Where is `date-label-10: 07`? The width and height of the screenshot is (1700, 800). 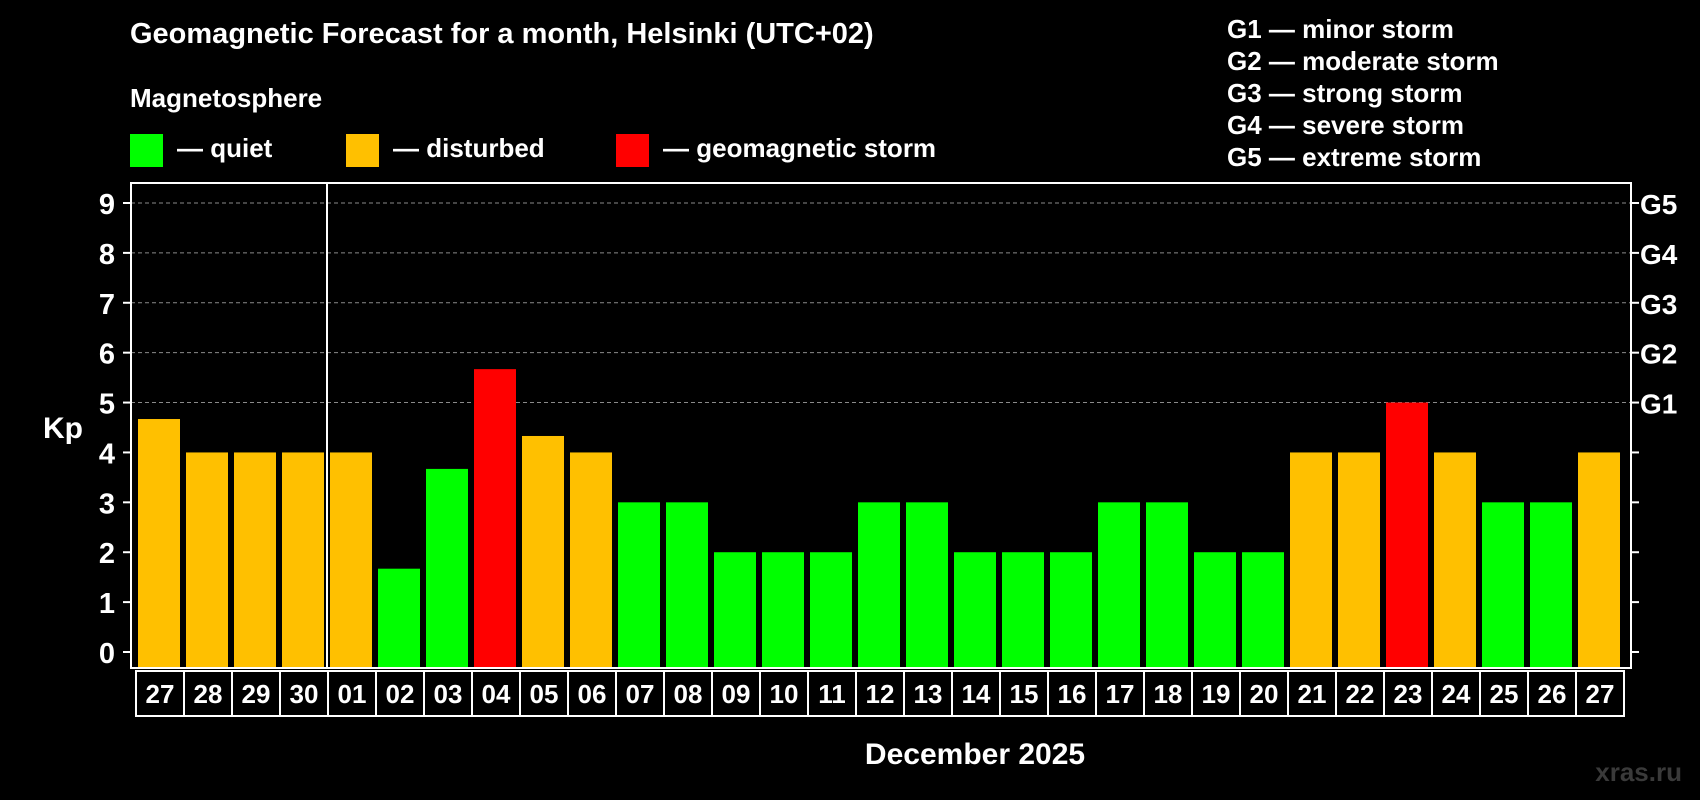
date-label-10: 07 is located at coordinates (640, 694).